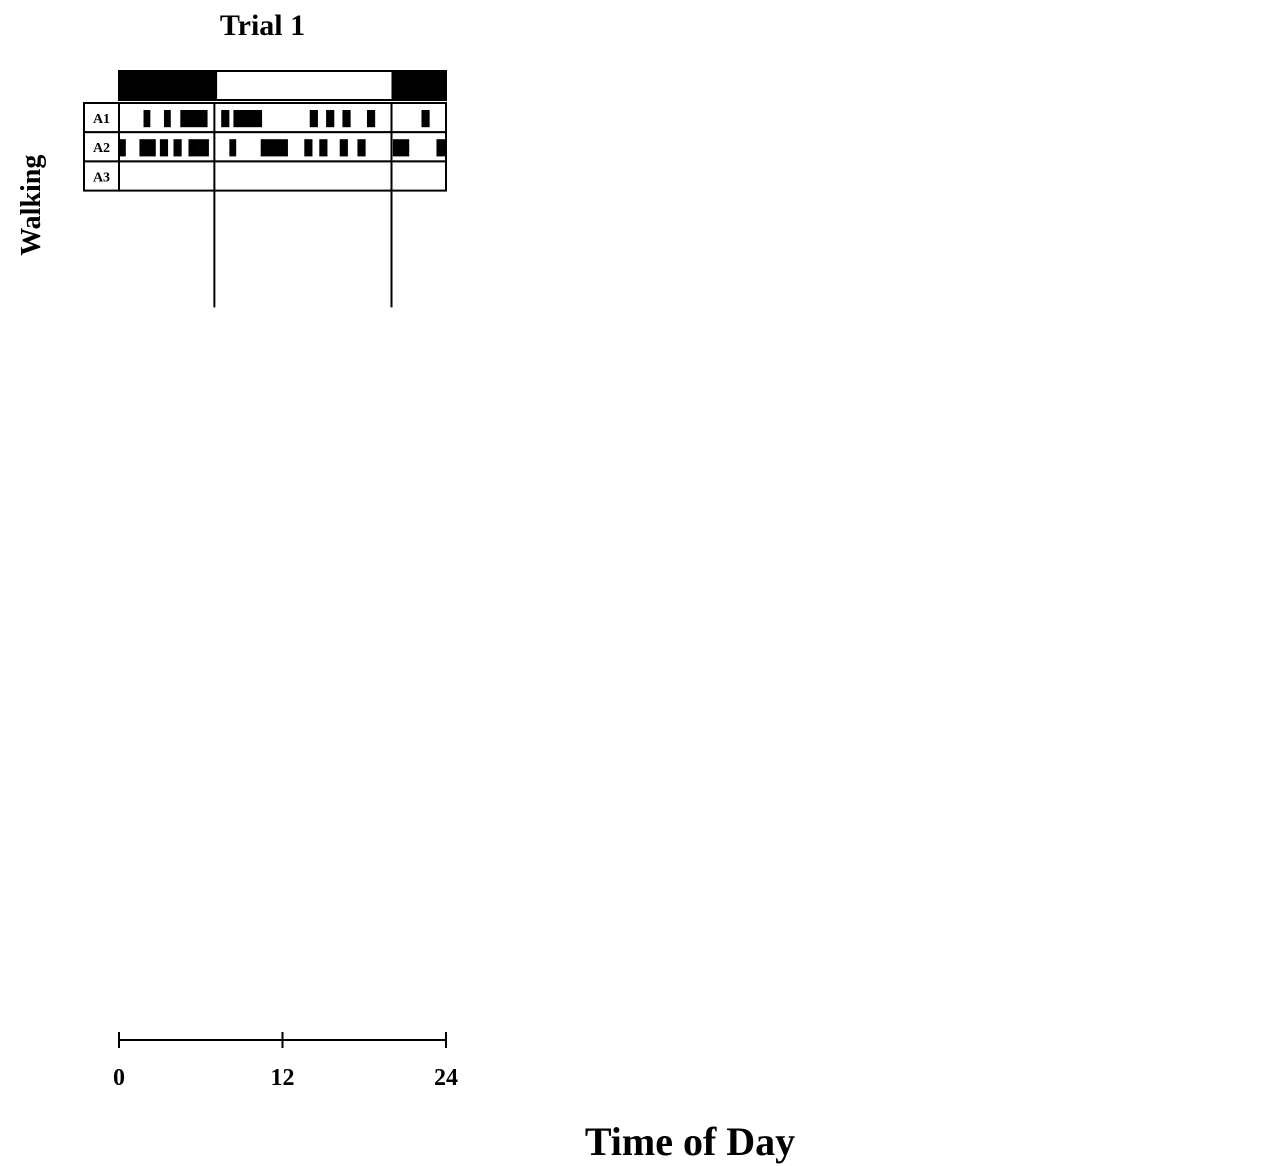  What do you see at coordinates (101, 148) in the screenshot?
I see `animal-label: A2` at bounding box center [101, 148].